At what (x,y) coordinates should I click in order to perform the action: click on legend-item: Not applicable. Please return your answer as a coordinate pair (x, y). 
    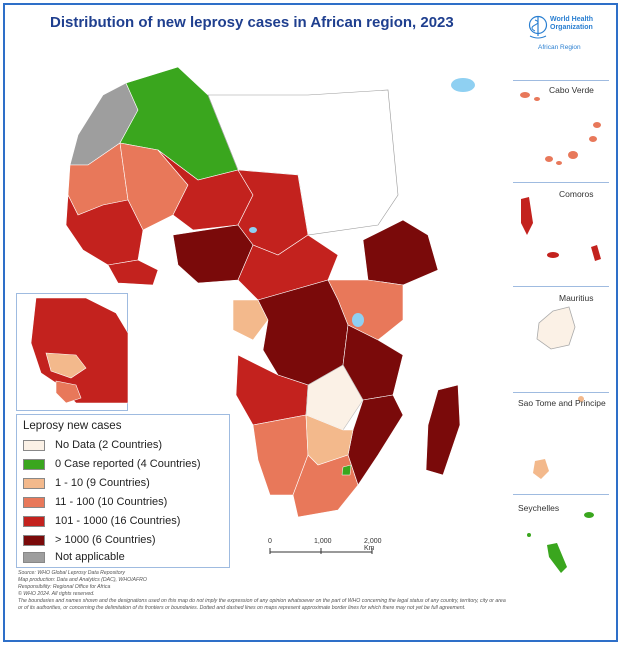
    Looking at the image, I should click on (74, 557).